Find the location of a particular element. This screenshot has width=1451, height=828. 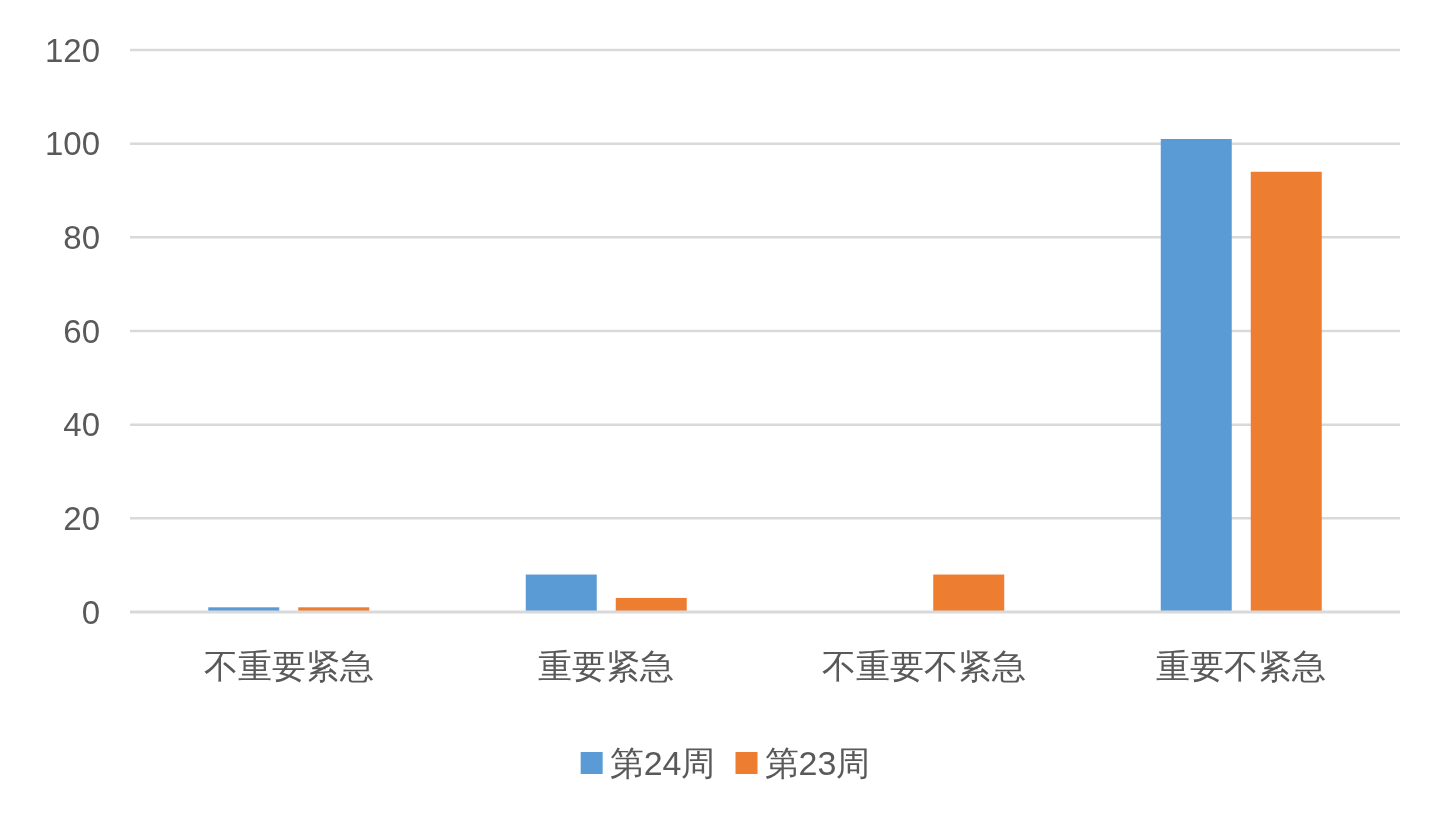

y-tick-label: 100 is located at coordinates (72, 144).